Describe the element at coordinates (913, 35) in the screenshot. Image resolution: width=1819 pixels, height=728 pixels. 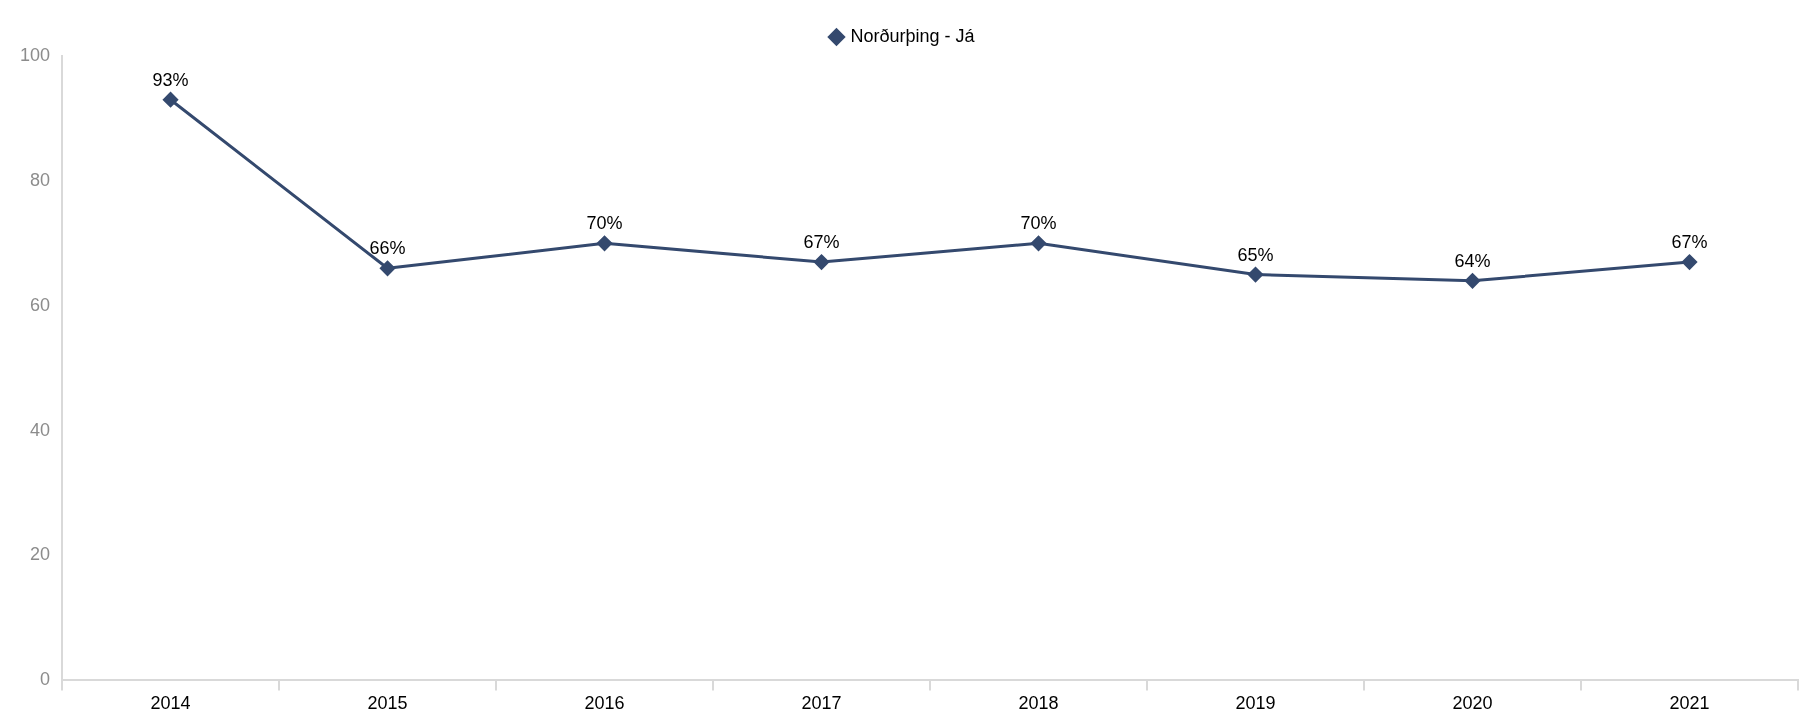
I see `legend-label: Norðurþing - Já` at that location.